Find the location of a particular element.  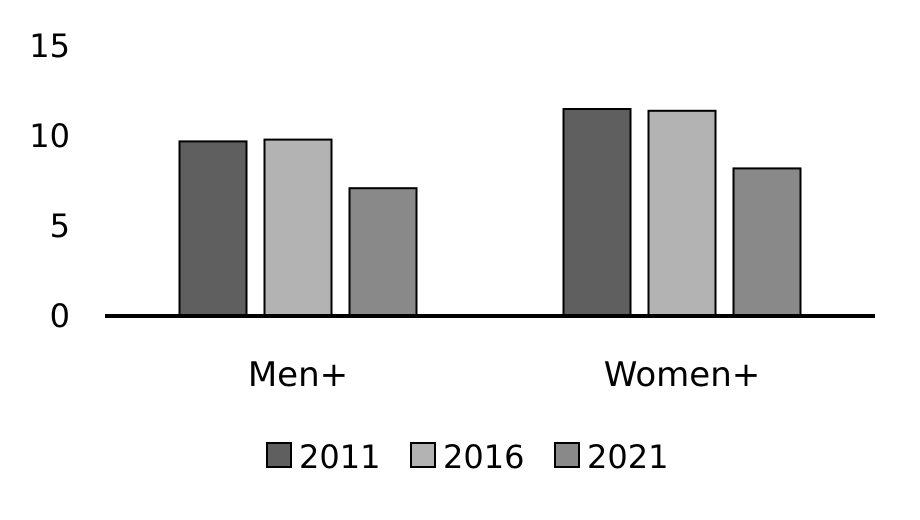

legend-label-2011: 2011 is located at coordinates (339, 457).